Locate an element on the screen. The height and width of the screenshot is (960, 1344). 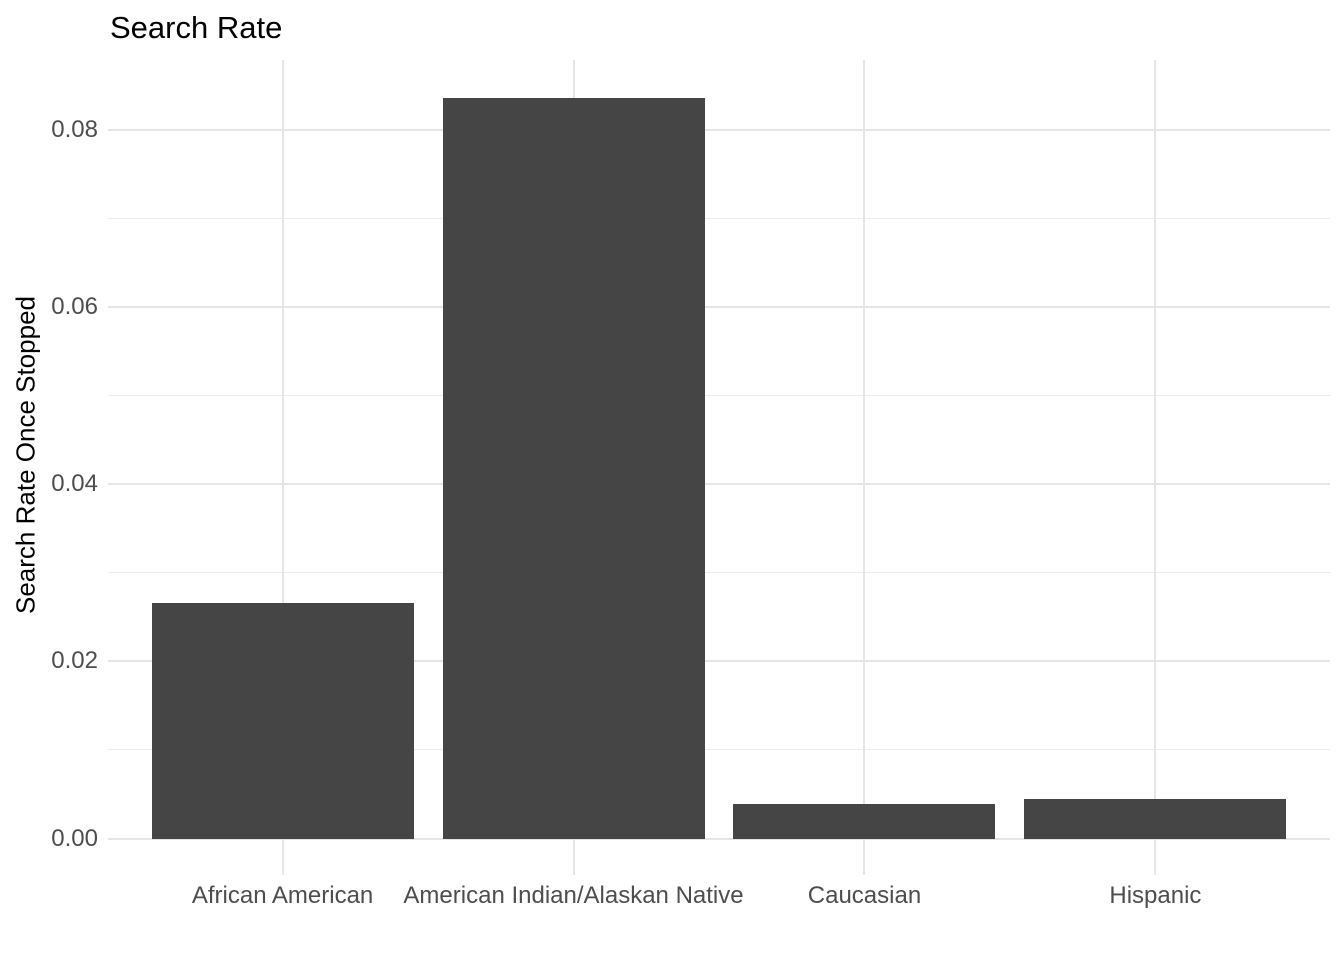
minor-gridline-y-0.07 is located at coordinates (719, 218).